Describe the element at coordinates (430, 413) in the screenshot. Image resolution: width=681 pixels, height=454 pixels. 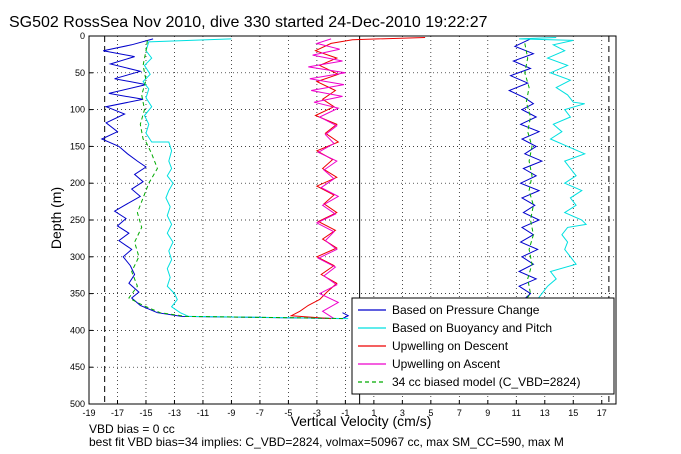
I see `x-tick-label: 5` at that location.